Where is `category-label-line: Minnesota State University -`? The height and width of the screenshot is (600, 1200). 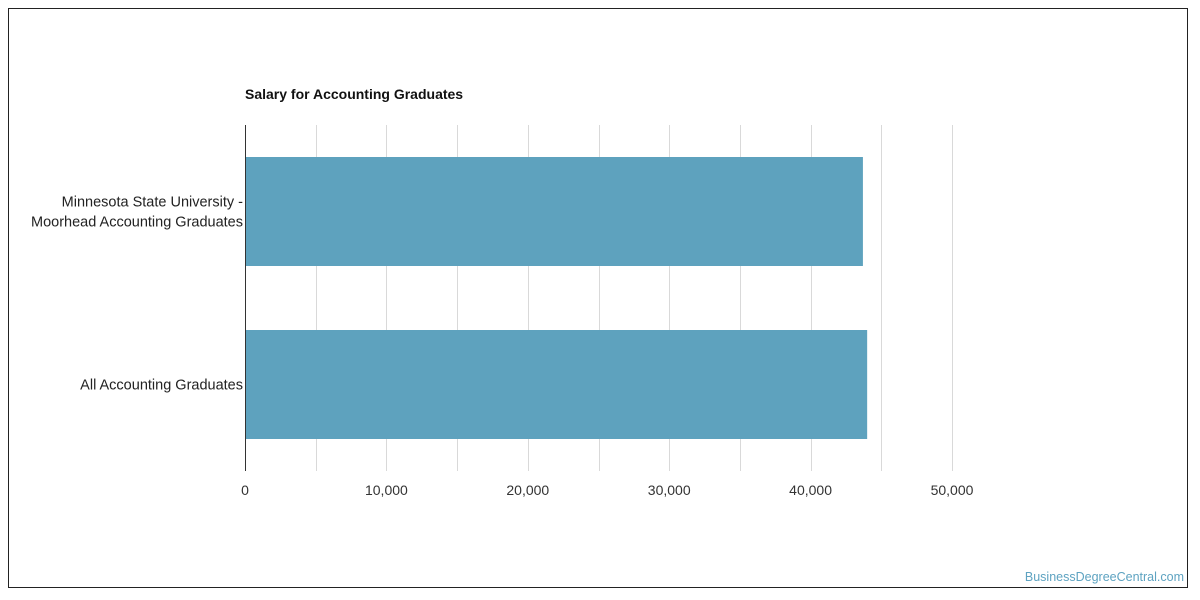
category-label-line: Minnesota State University - is located at coordinates (152, 203).